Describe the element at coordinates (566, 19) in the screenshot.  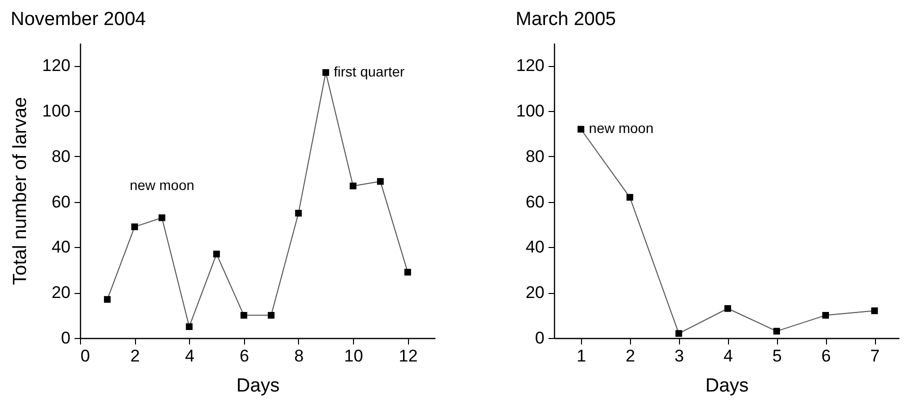
I see `chart-title: March 2005` at that location.